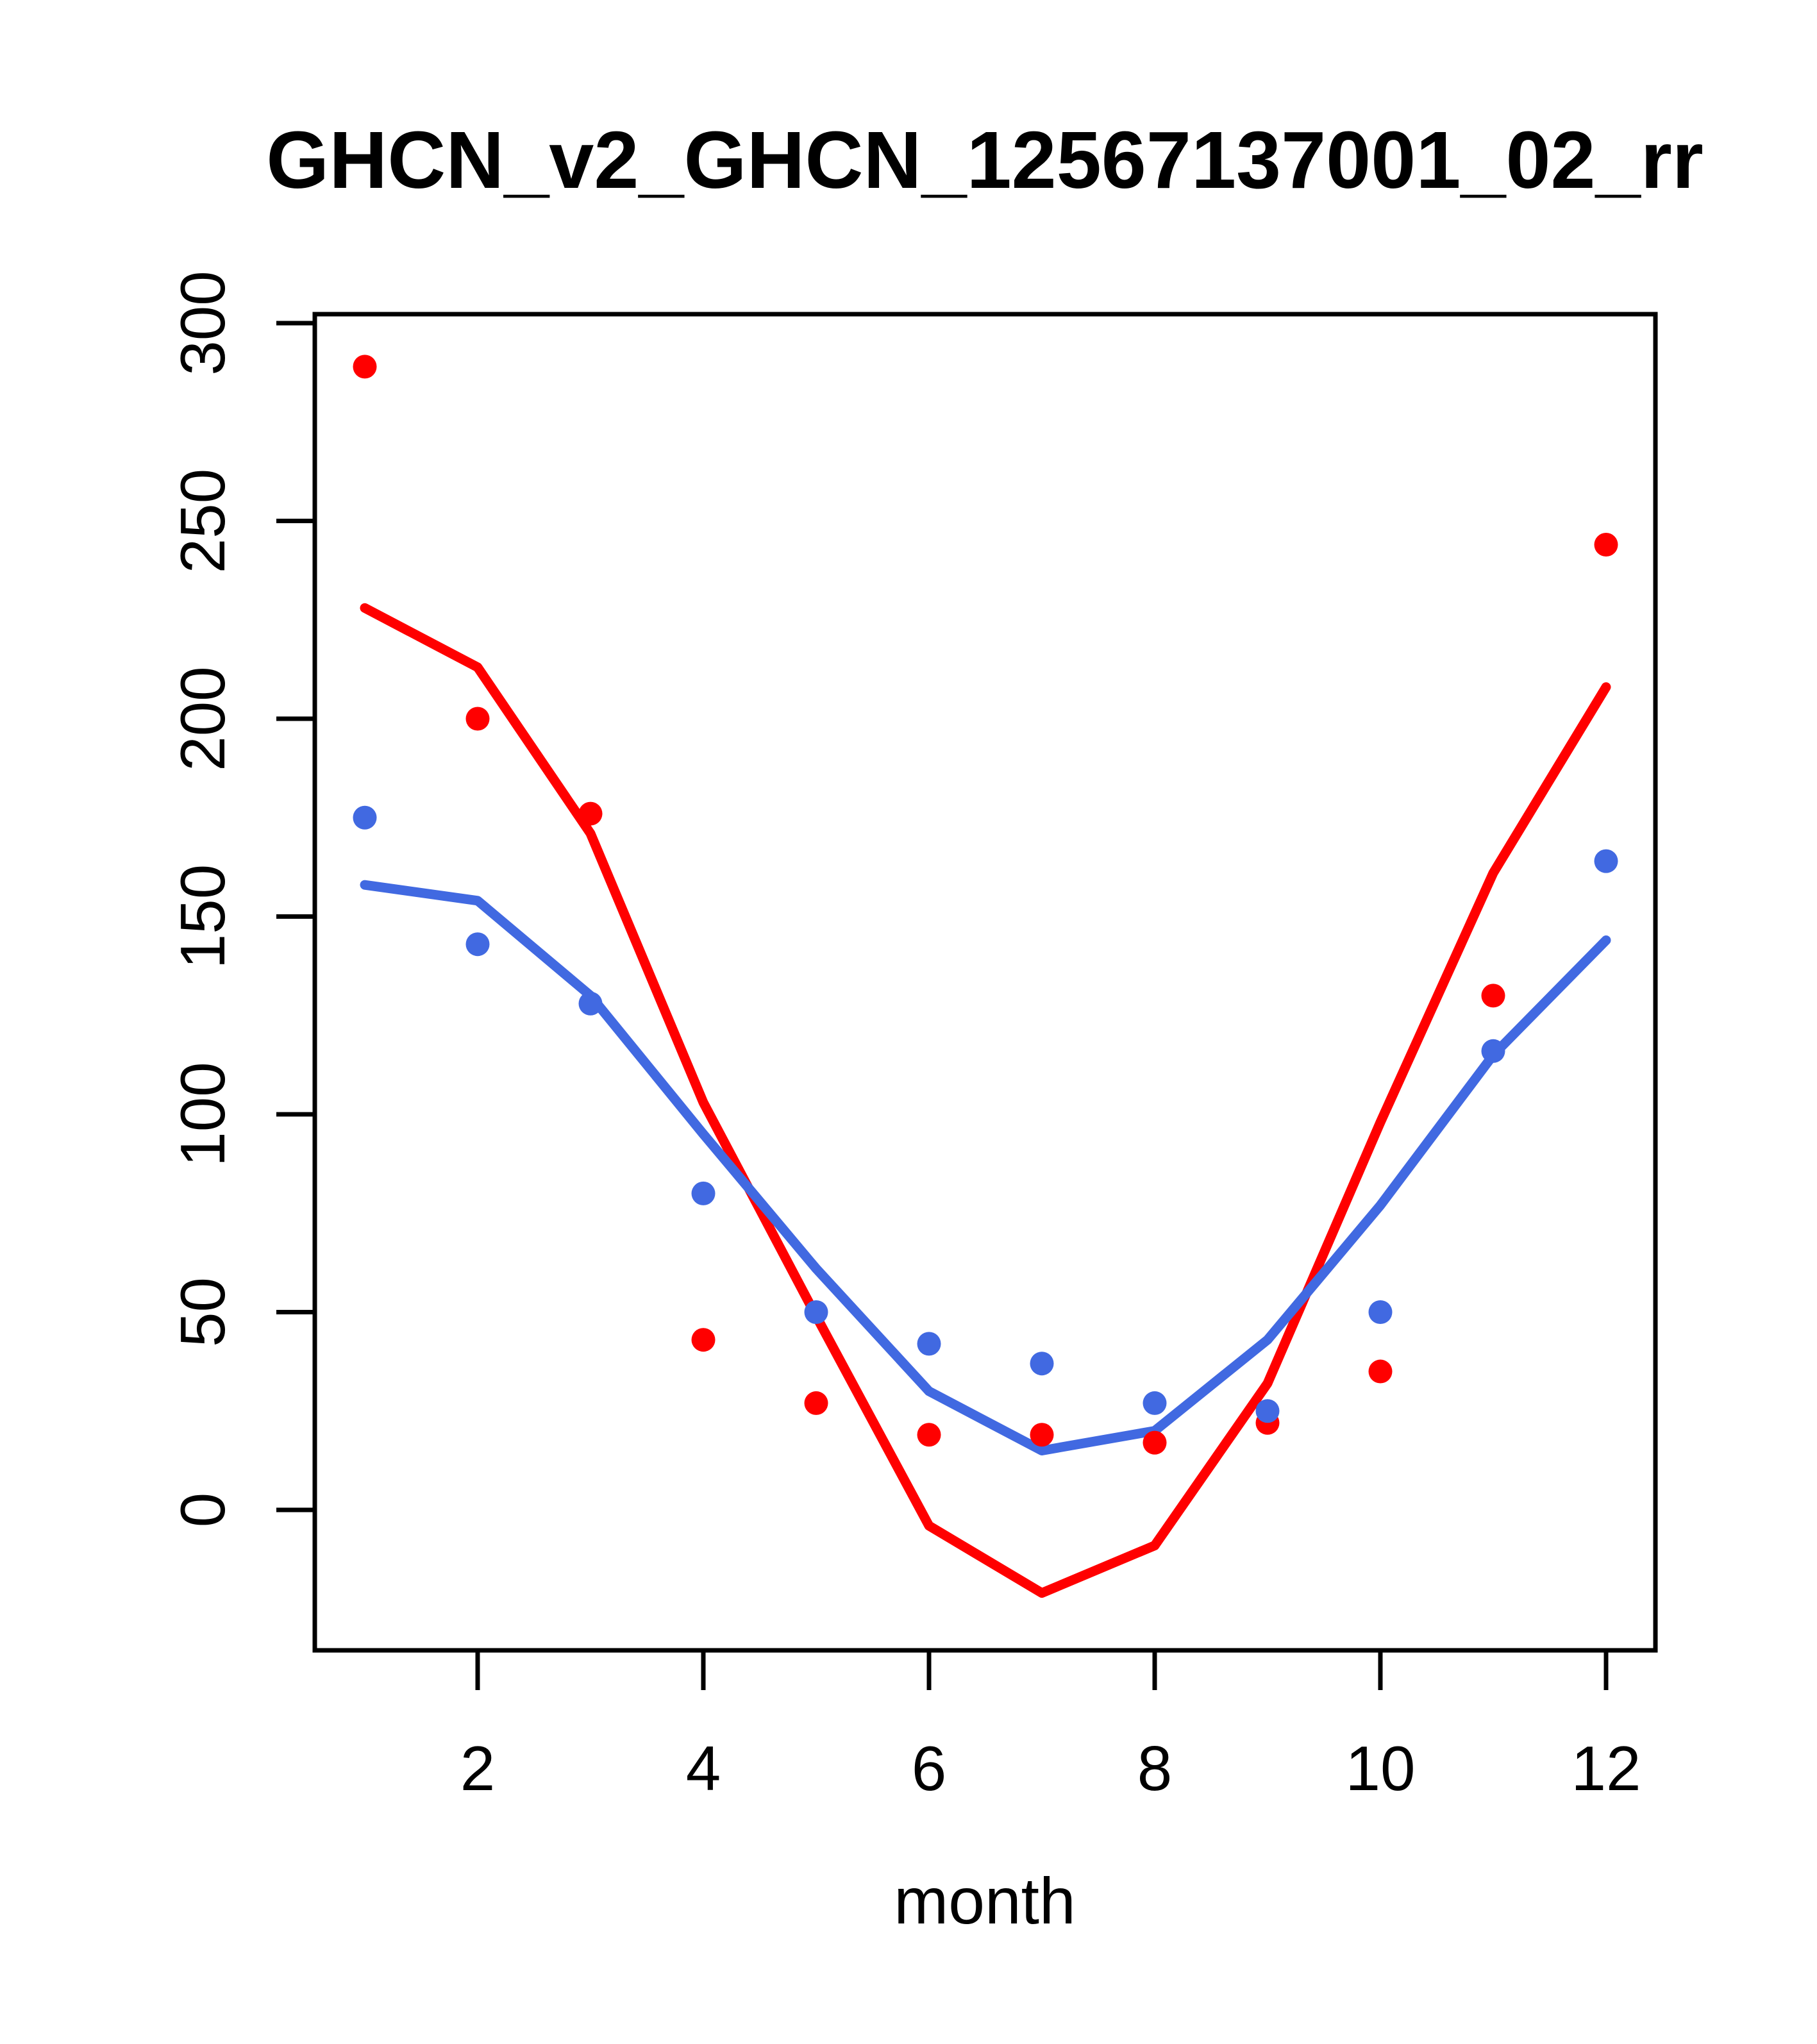  I want to click on x-tick-label-12: 12, so click(1606, 1768).